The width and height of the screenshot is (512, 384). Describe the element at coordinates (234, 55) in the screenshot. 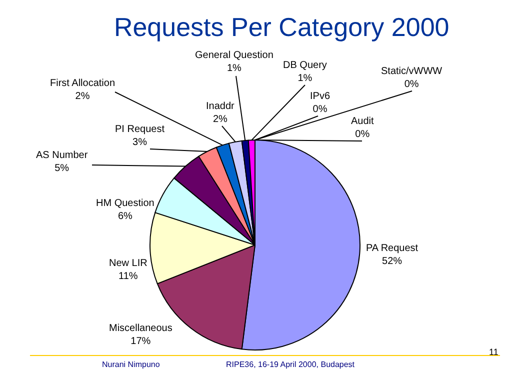

I see `slice-label: General Question` at that location.